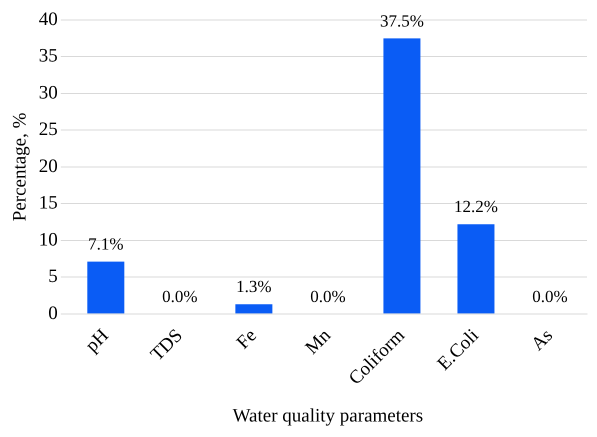  What do you see at coordinates (19, 167) in the screenshot?
I see `y-axis-title: Percentage, %` at bounding box center [19, 167].